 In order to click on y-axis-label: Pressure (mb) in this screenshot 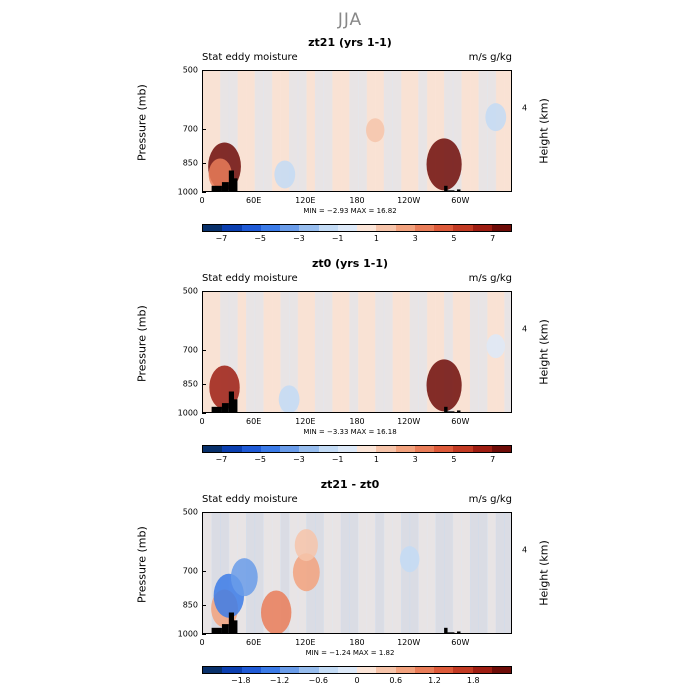, I will do `click(142, 122)`.